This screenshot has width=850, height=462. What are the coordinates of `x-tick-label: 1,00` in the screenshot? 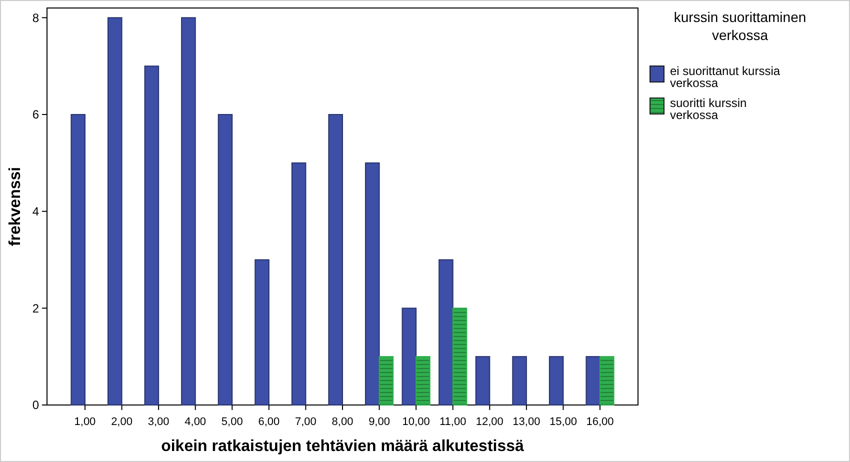 It's located at (85, 422).